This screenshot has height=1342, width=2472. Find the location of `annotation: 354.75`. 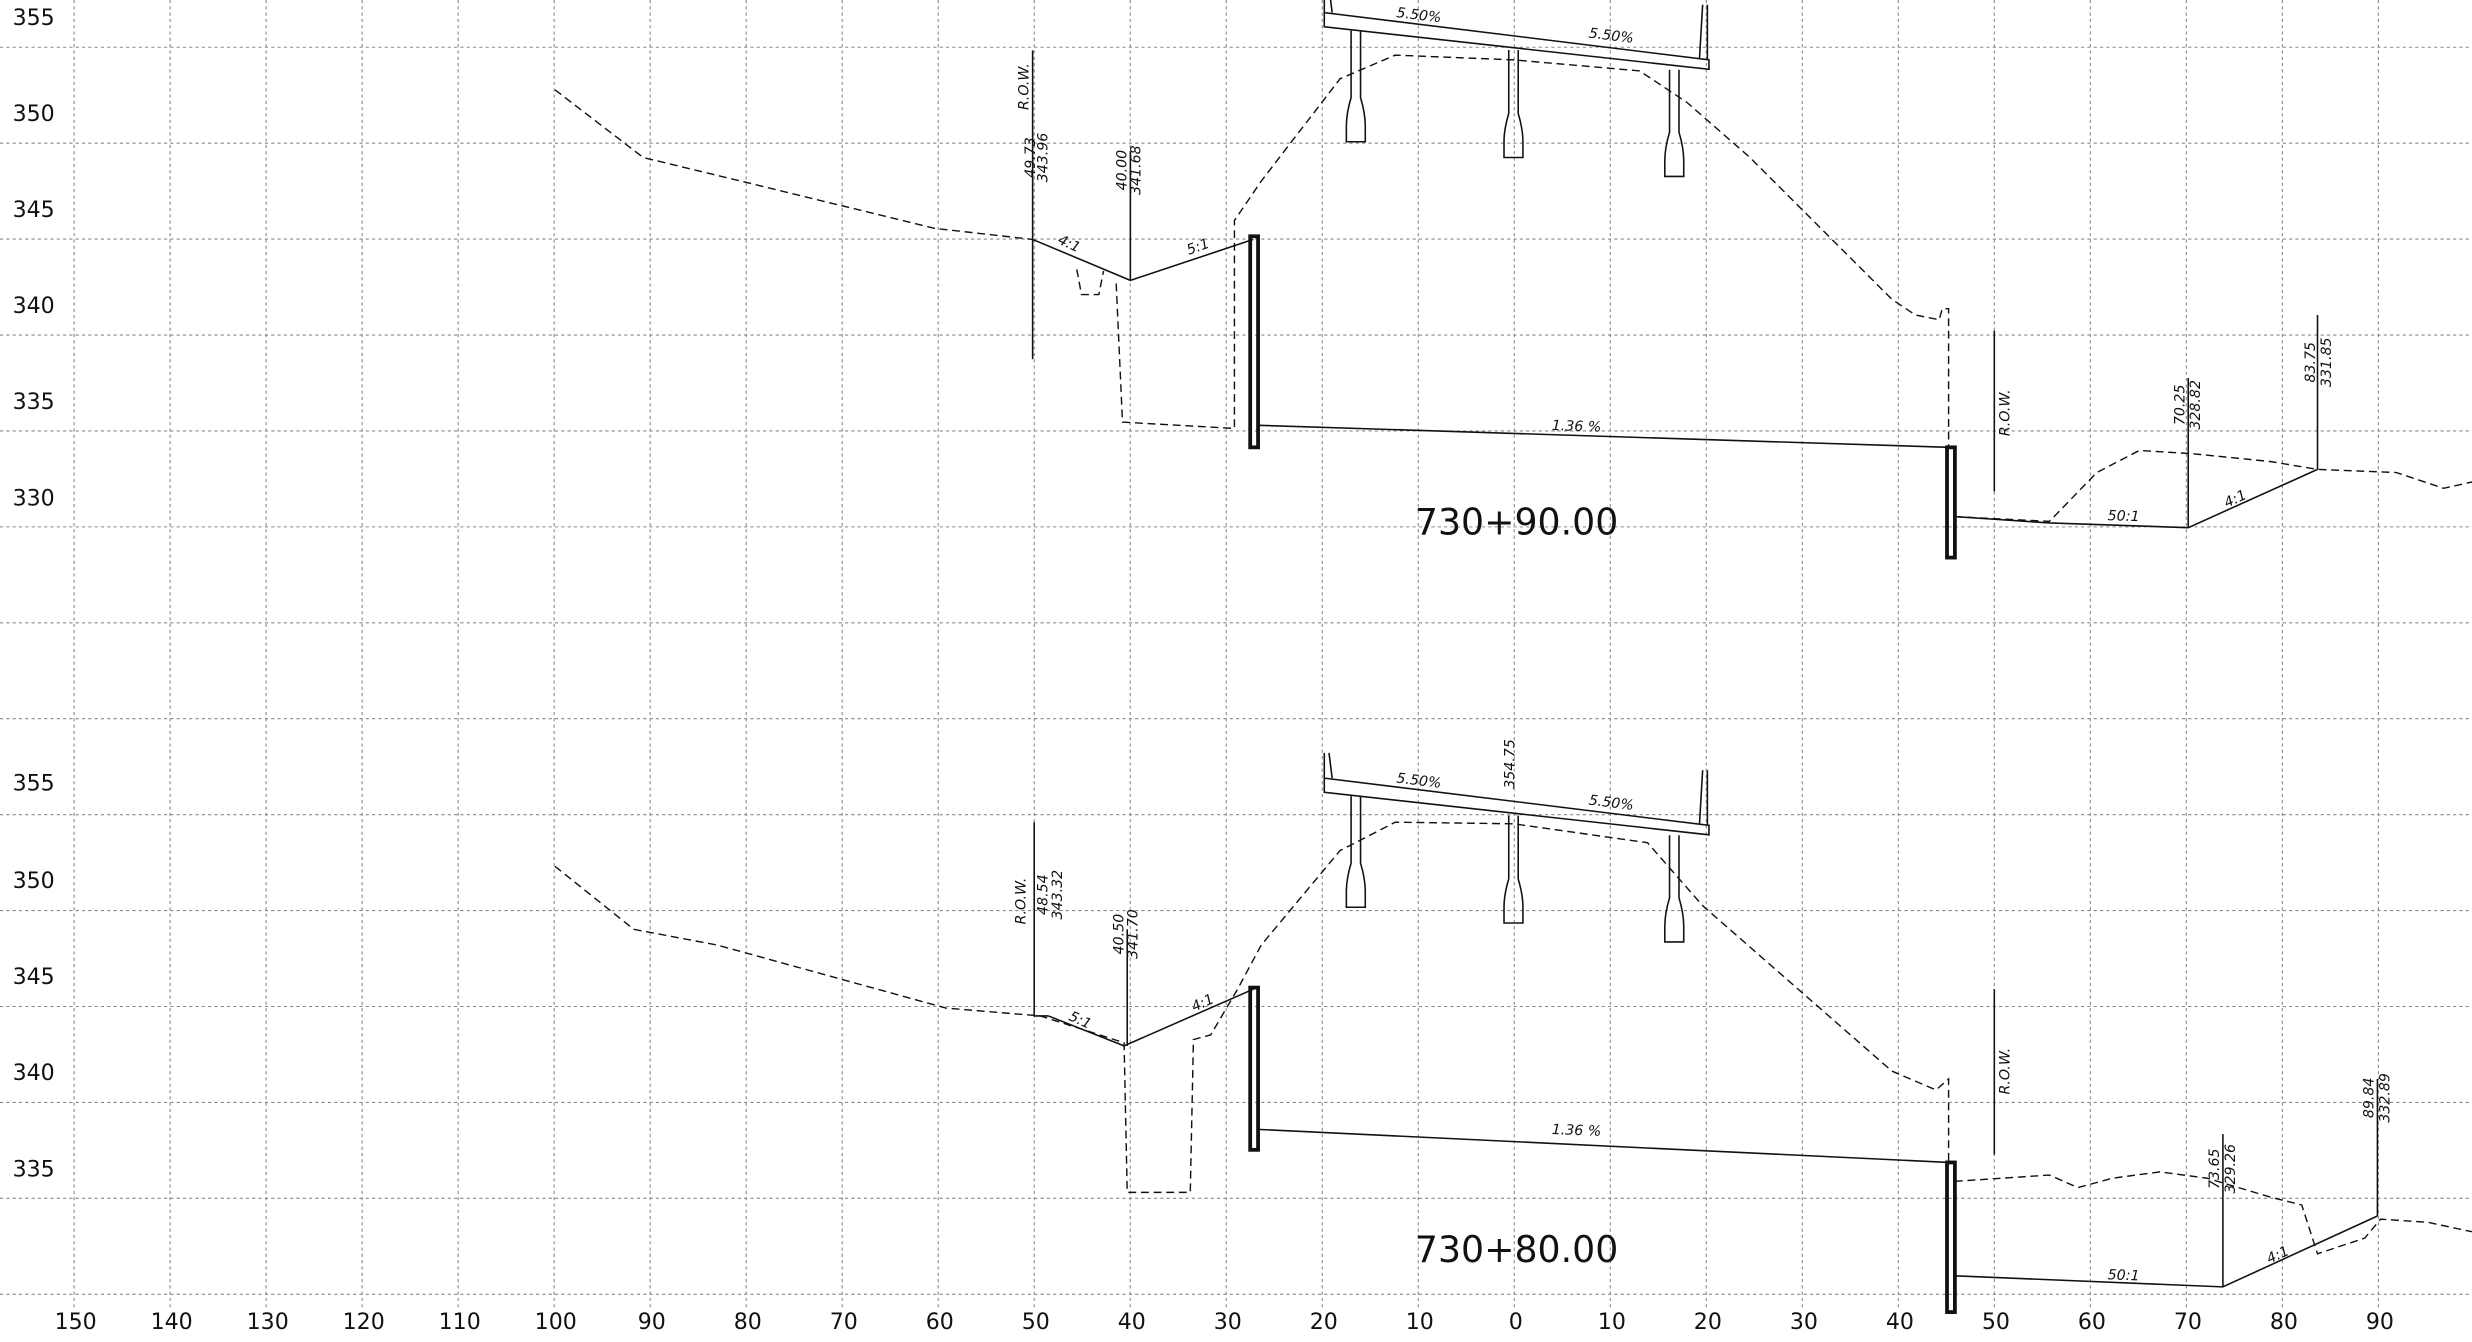

annotation: 354.75 is located at coordinates (1510, 764).